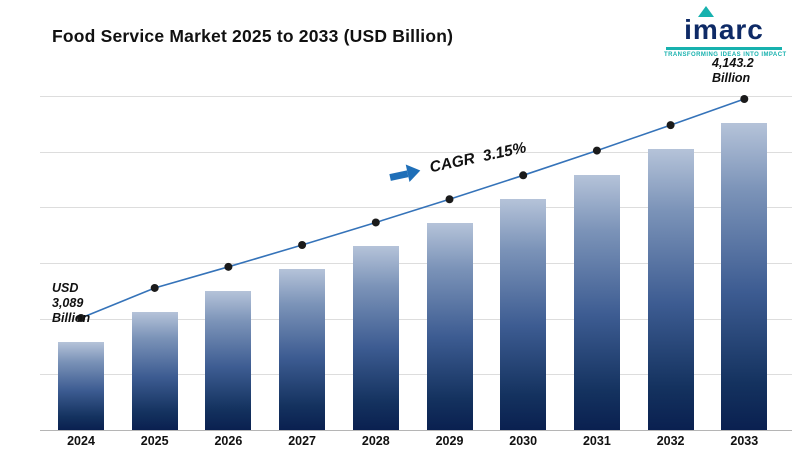 This screenshot has width=800, height=456. I want to click on logo-arrow-icon, so click(706, 11).